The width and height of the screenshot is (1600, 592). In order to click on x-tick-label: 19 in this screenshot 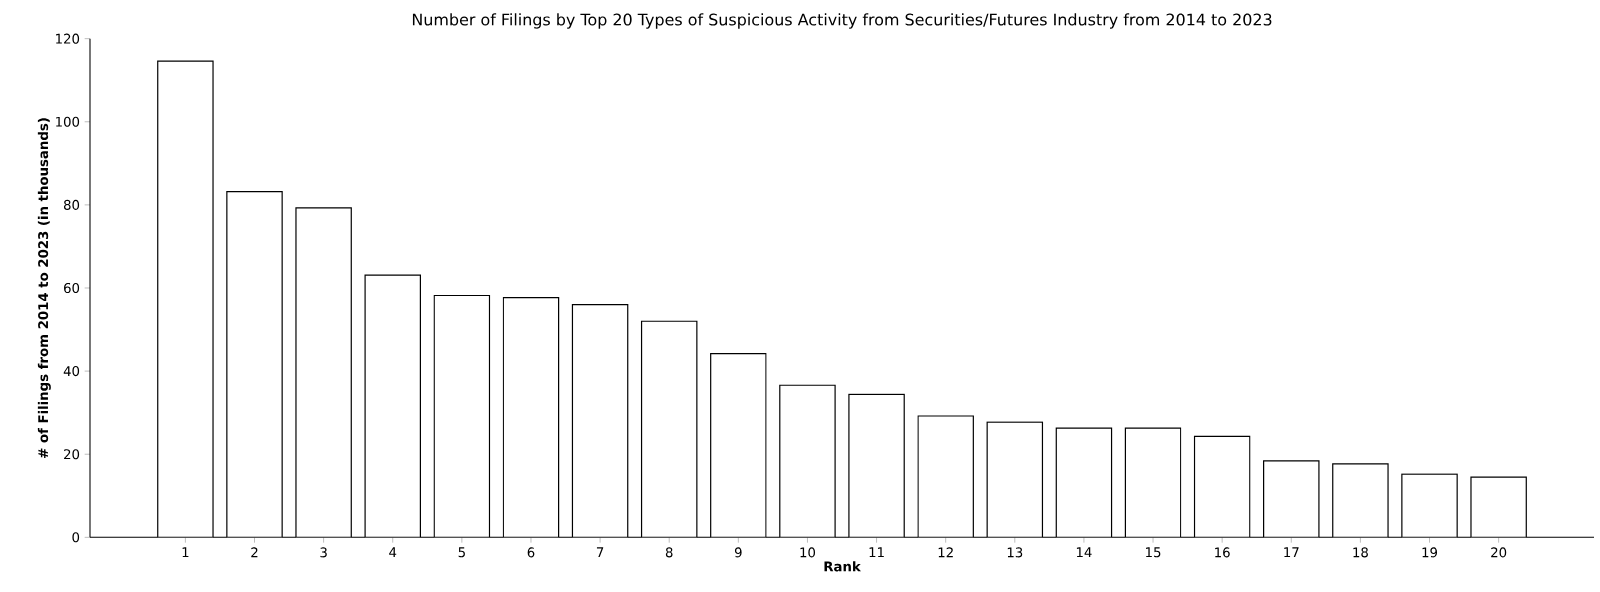, I will do `click(1430, 552)`.